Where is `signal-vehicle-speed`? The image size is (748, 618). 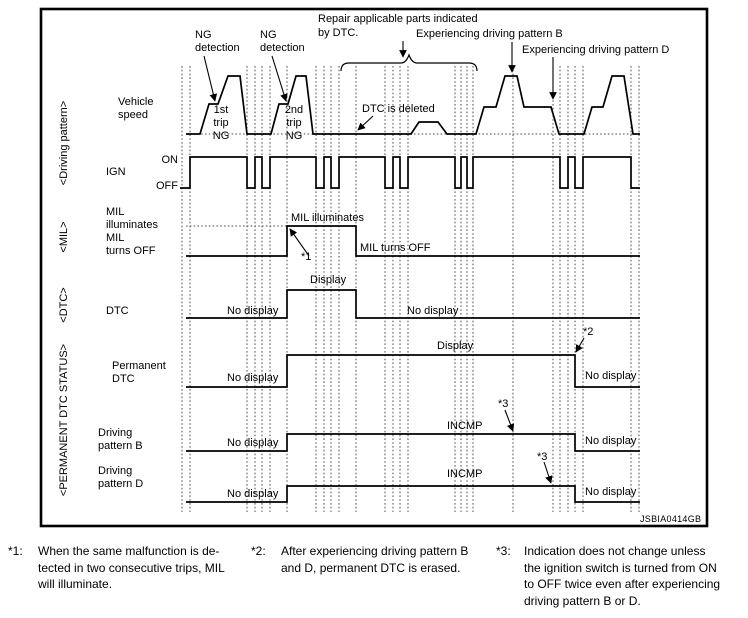 signal-vehicle-speed is located at coordinates (413, 105).